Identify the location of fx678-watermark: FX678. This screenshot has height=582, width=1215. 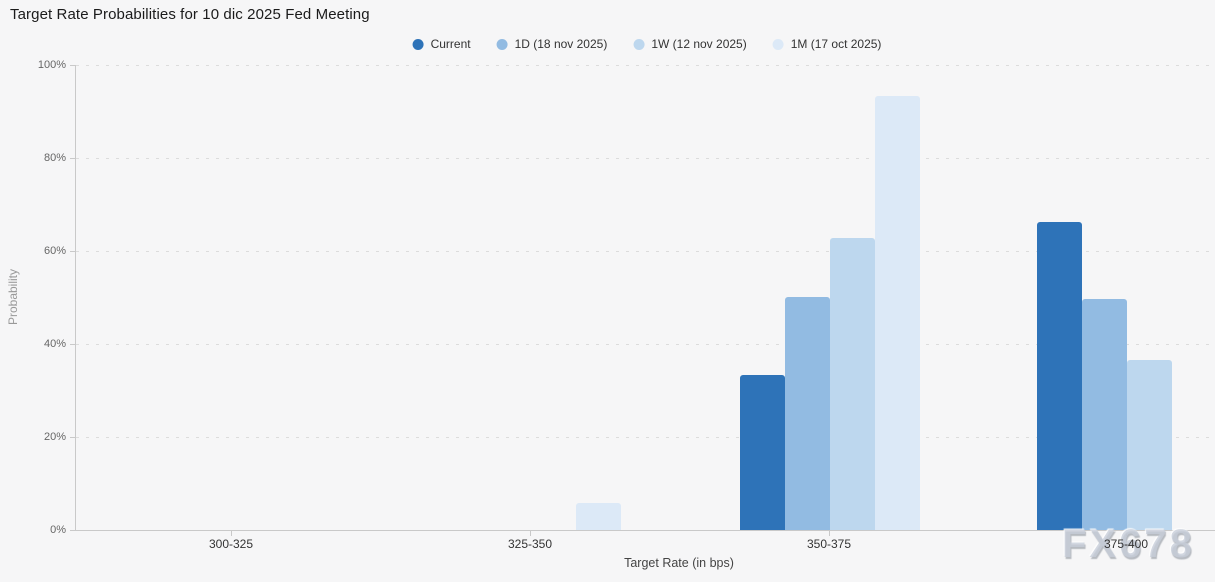
(1128, 544).